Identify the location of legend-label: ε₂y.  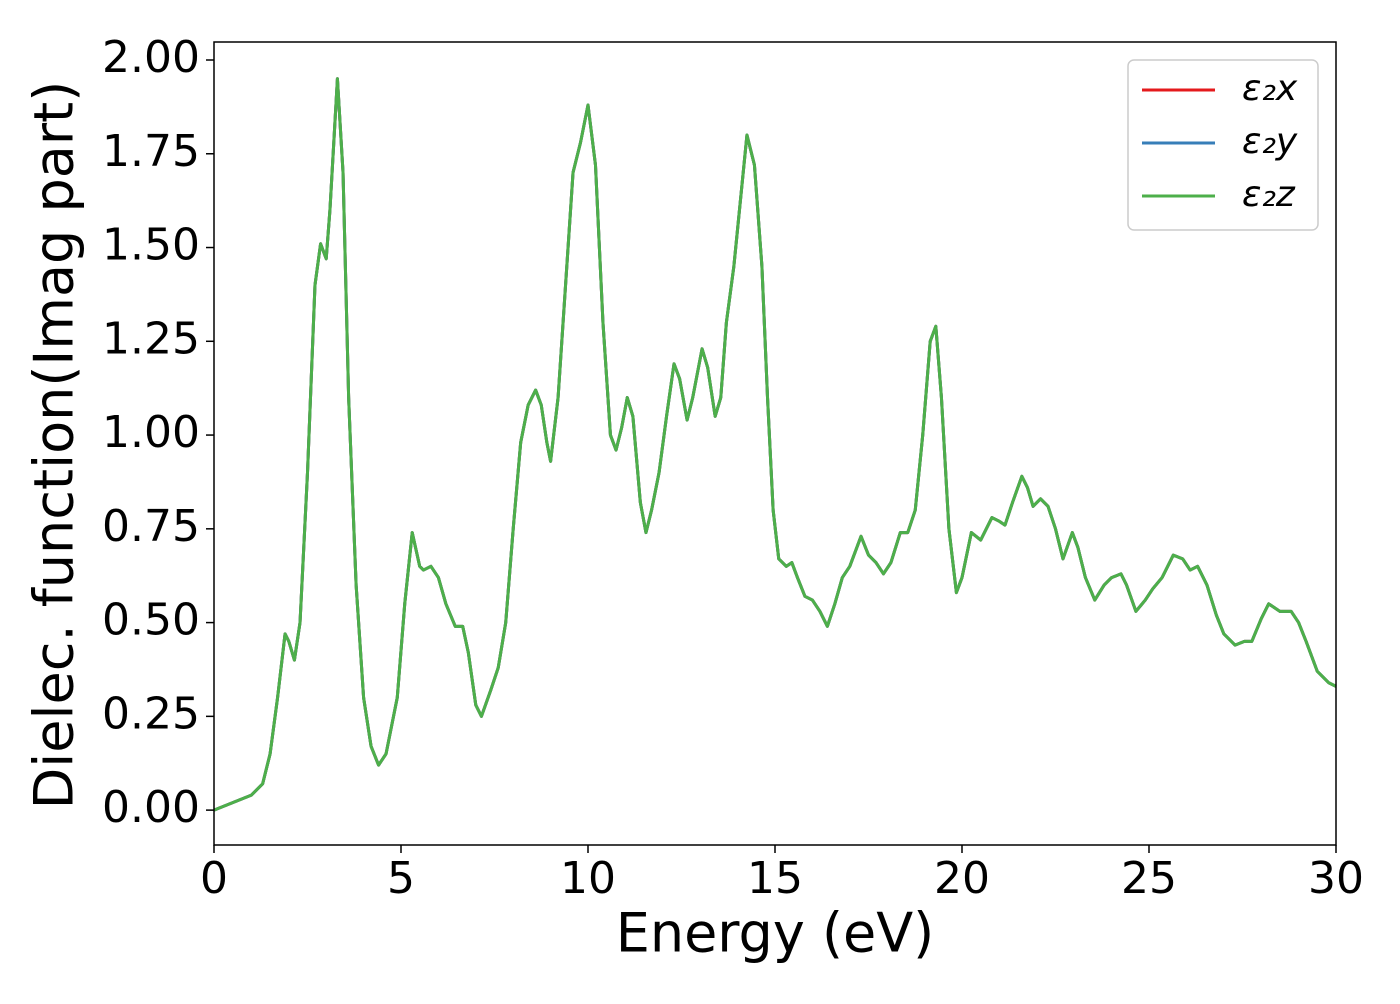
(1270, 141).